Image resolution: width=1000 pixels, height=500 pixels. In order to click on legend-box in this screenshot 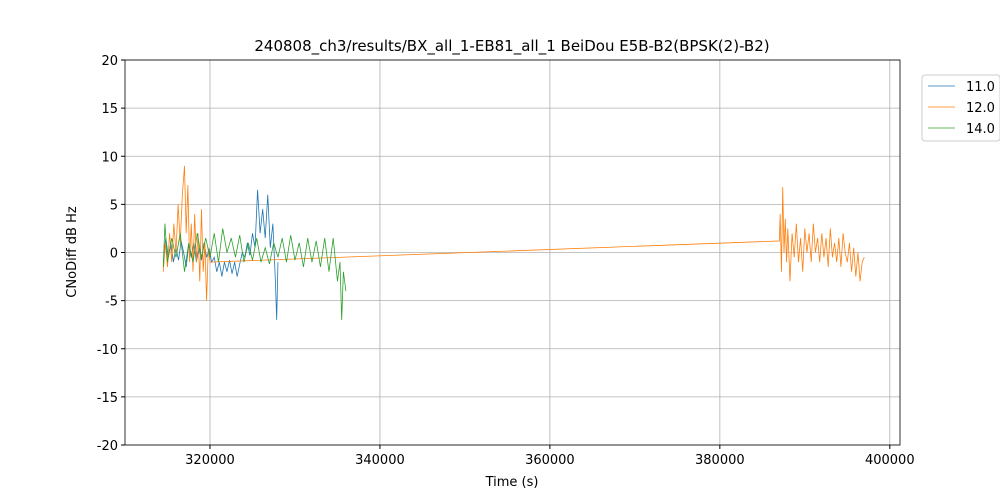, I will do `click(960, 108)`.